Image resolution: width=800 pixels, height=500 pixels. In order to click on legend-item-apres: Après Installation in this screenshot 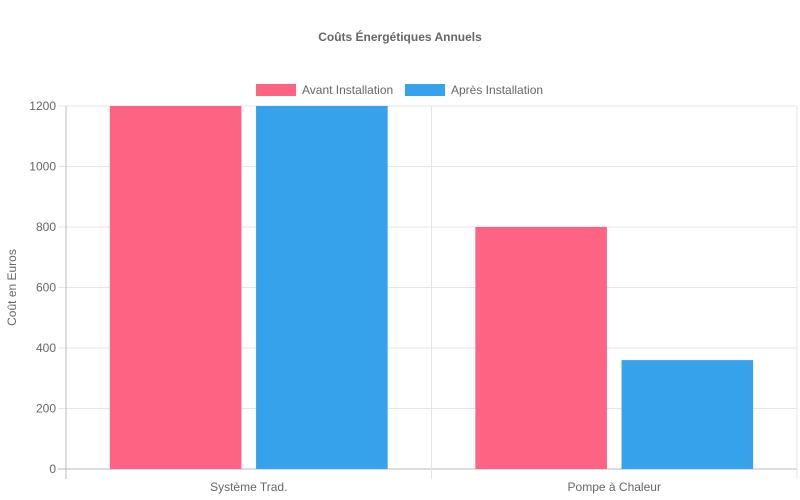, I will do `click(474, 90)`.